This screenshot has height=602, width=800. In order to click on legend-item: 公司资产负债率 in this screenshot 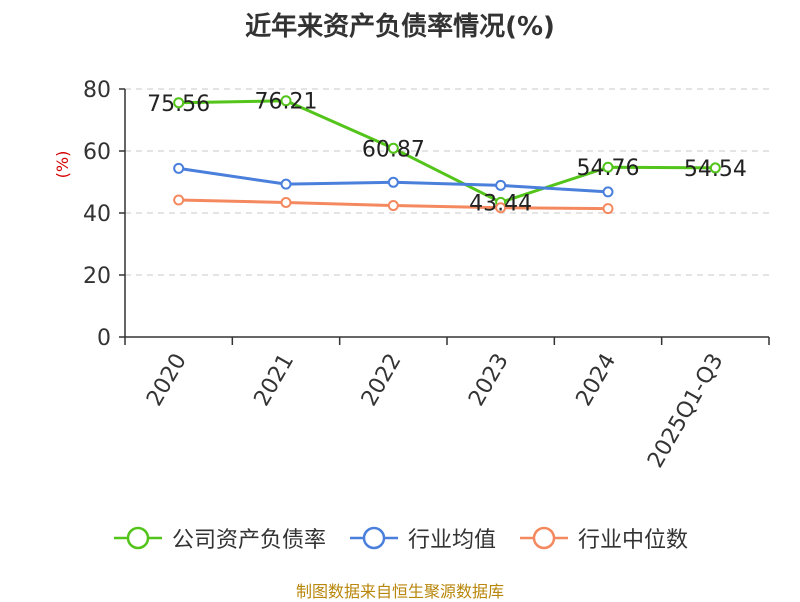, I will do `click(219, 538)`.